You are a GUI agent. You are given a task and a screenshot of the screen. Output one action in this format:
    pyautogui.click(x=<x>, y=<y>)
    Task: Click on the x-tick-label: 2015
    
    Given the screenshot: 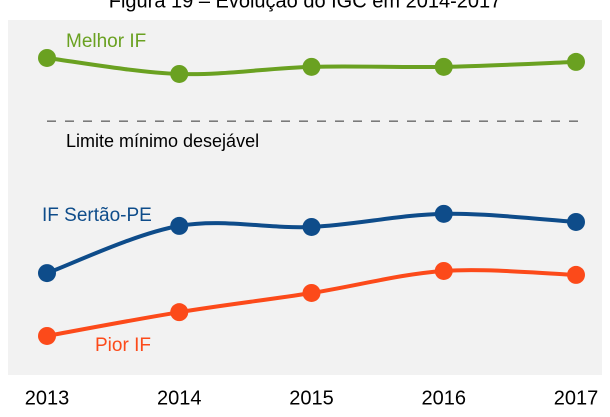 What is the action you would take?
    pyautogui.click(x=311, y=398)
    